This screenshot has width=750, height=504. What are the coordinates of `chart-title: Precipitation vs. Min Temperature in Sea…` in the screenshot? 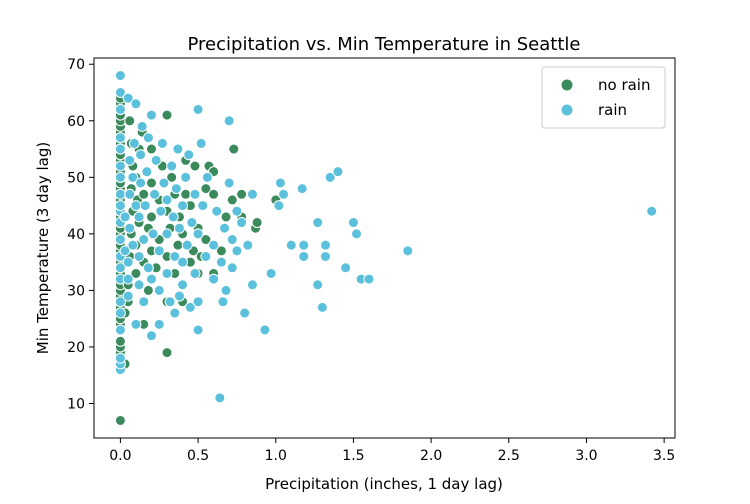 It's located at (384, 44).